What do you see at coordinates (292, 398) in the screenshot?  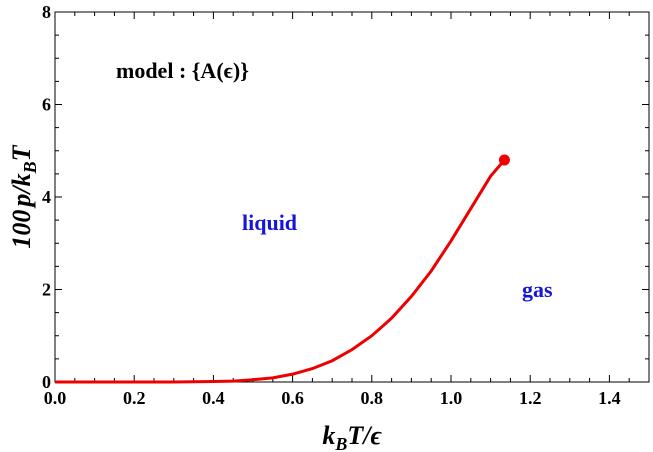 I see `x-tick-label: 0.6` at bounding box center [292, 398].